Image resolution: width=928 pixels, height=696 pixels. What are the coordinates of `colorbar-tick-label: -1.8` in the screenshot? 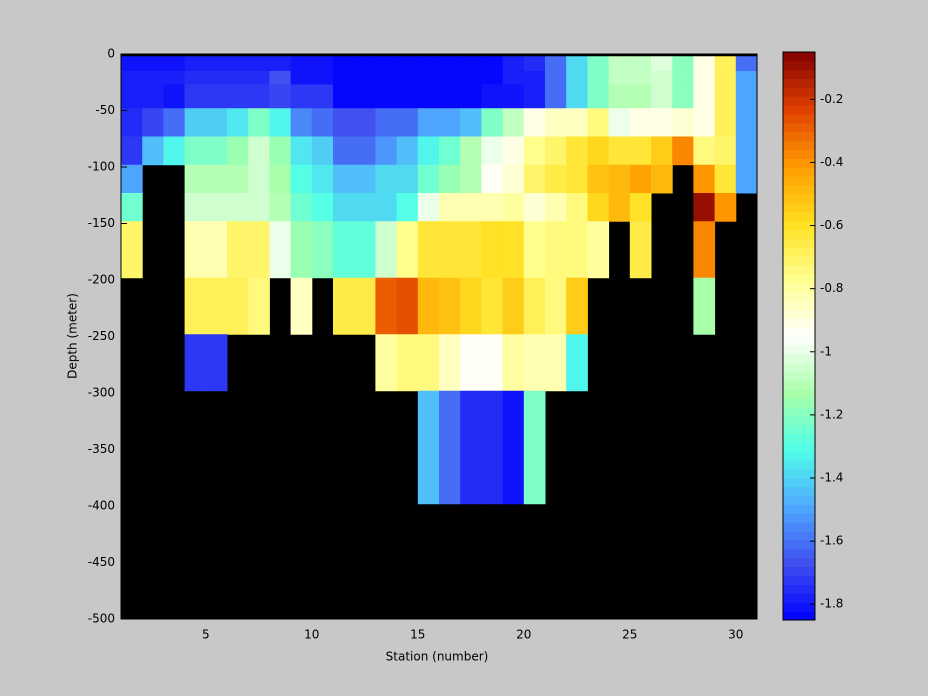 It's located at (831, 604).